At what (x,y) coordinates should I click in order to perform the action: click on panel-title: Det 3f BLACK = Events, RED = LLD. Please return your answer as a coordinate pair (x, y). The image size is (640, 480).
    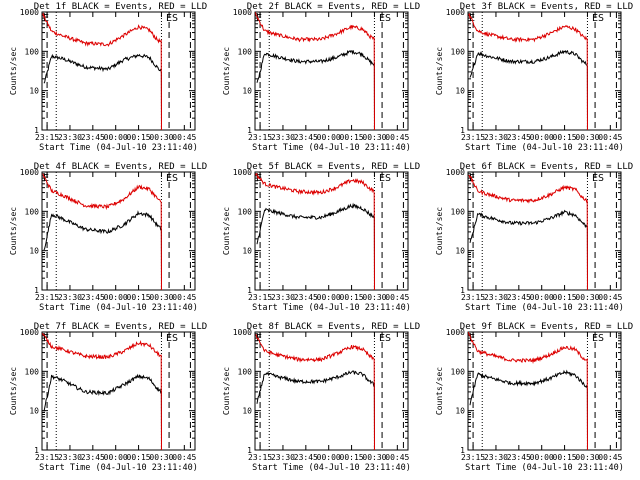
    Looking at the image, I should click on (546, 7).